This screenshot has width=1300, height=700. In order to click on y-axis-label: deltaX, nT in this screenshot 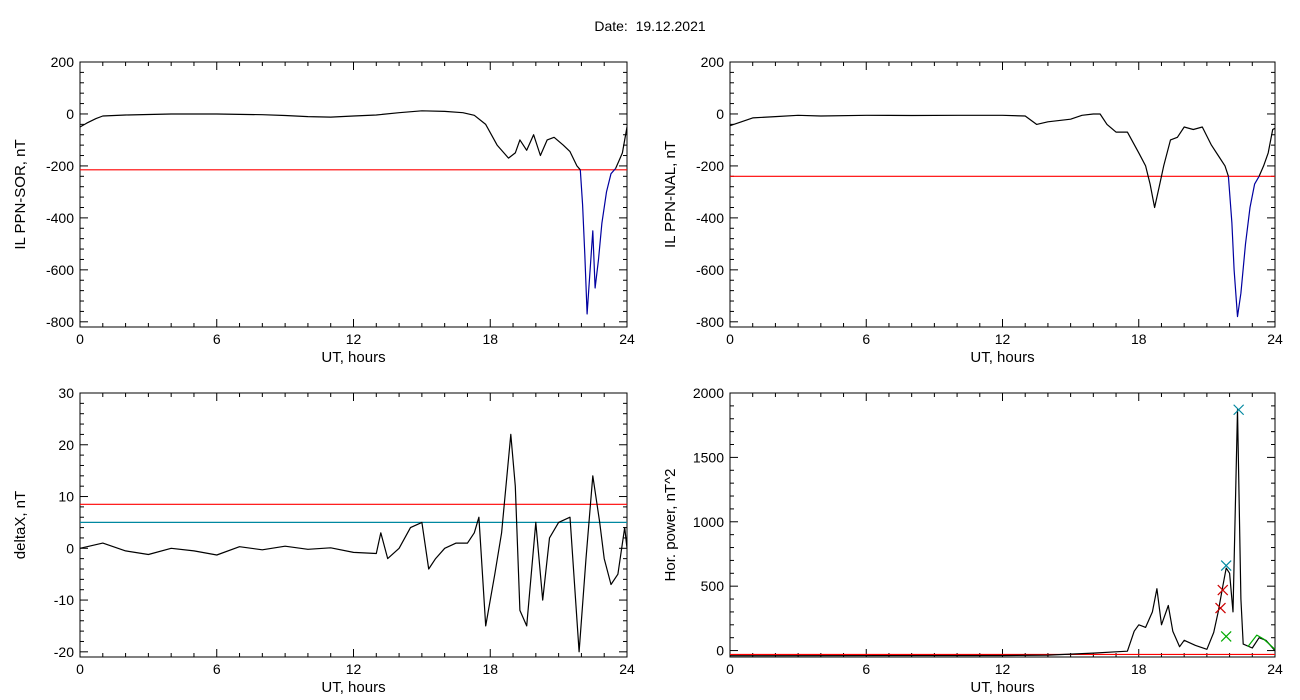, I will do `click(20, 525)`.